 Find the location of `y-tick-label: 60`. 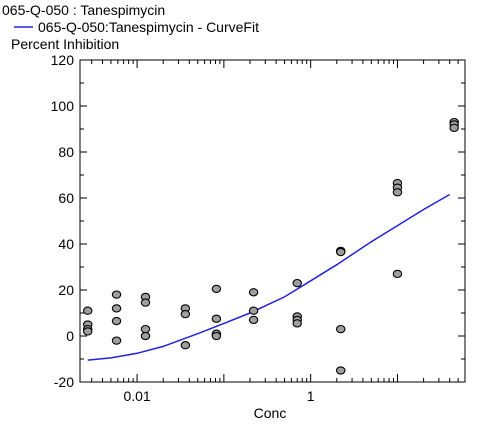

y-tick-label: 60 is located at coordinates (66, 198).